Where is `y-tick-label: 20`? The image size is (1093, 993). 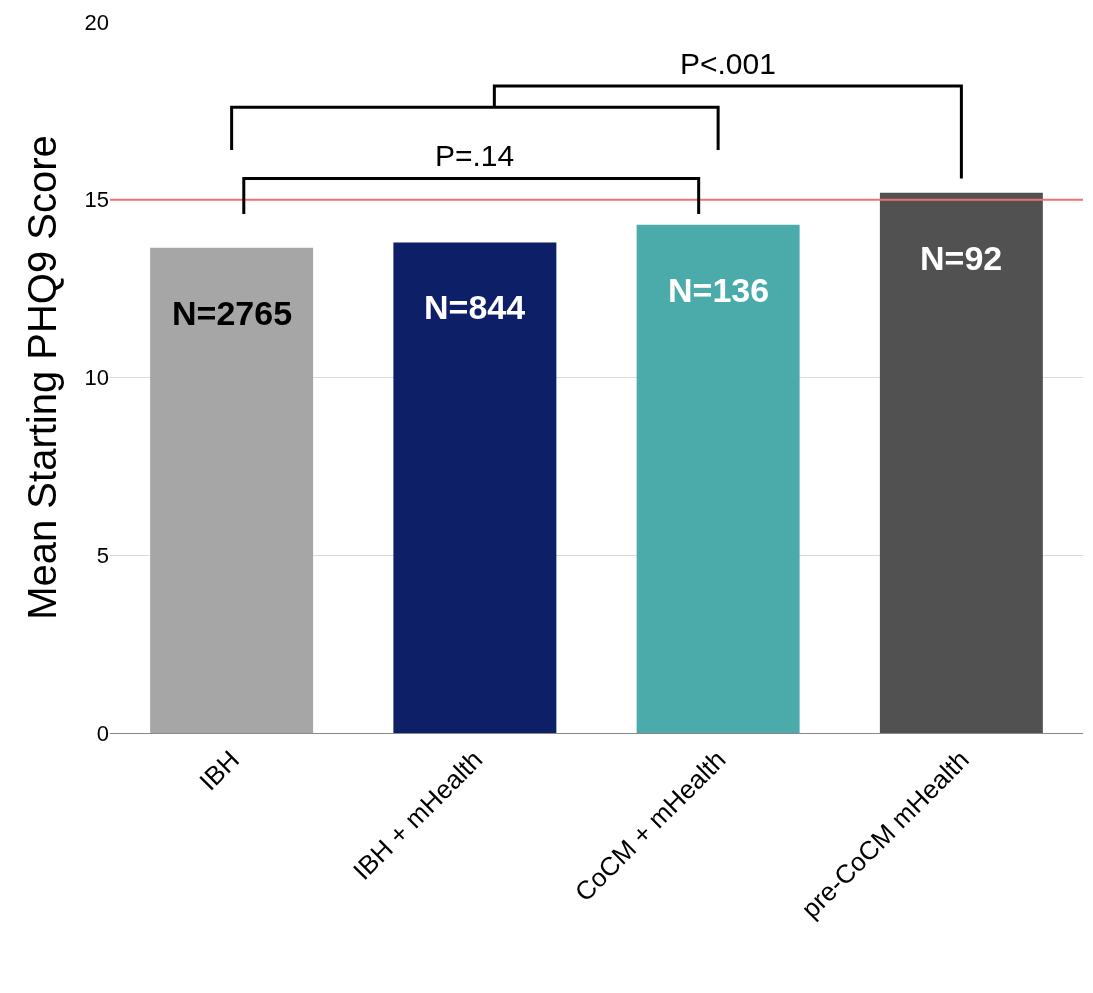 y-tick-label: 20 is located at coordinates (96, 22).